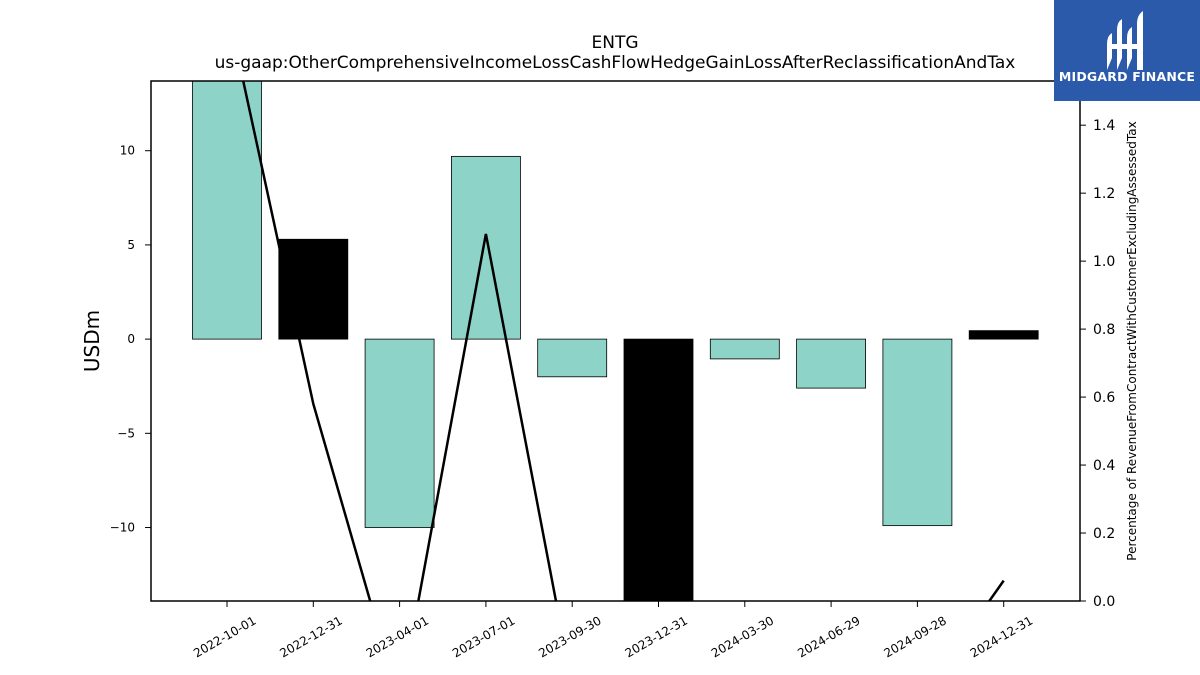  I want to click on x-tick-label: 2023-04-01, so click(397, 636).